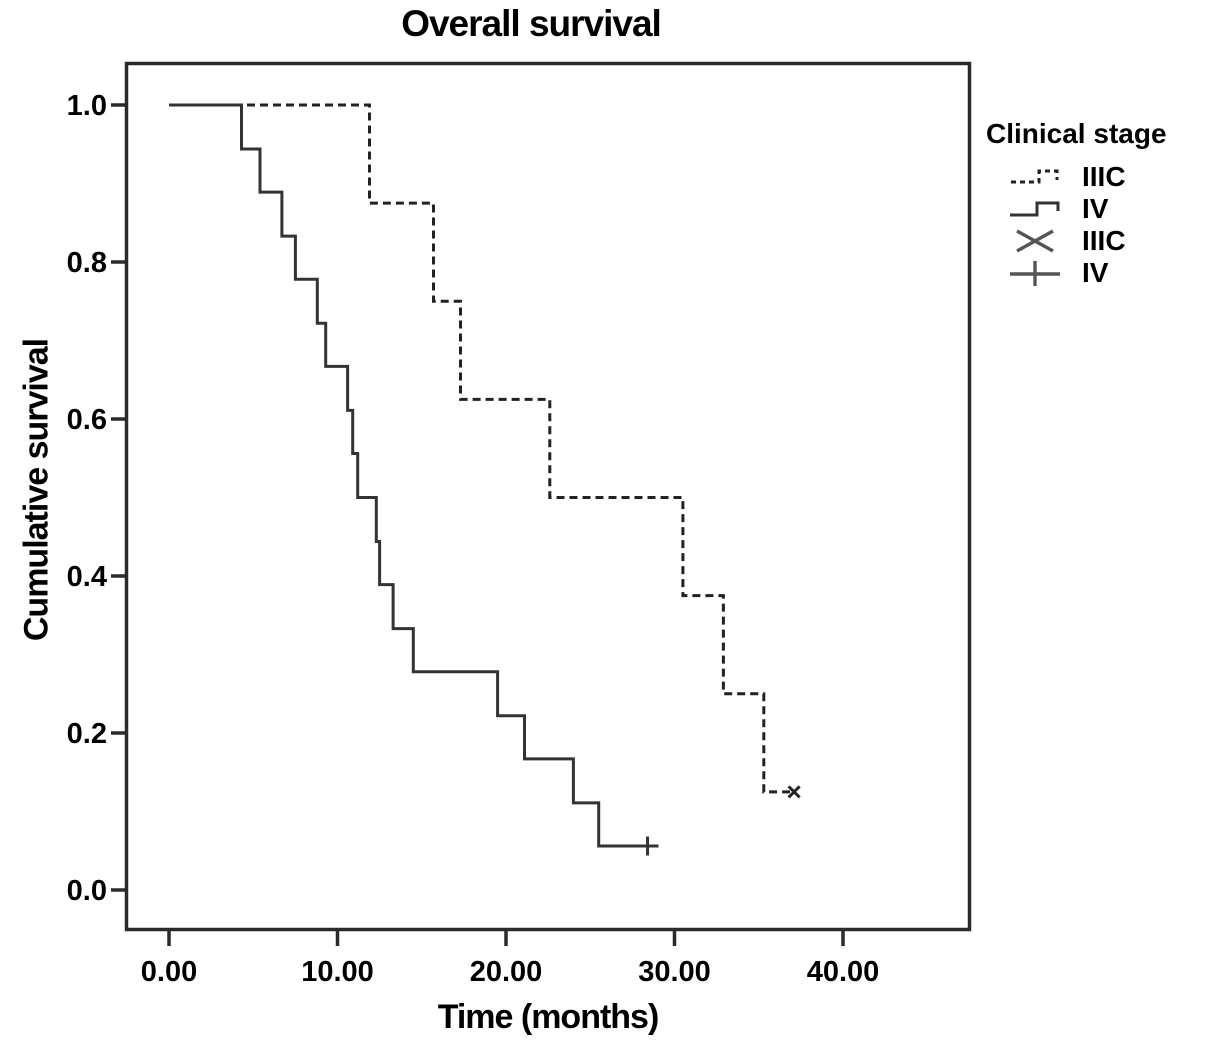 Image resolution: width=1205 pixels, height=1057 pixels. I want to click on x-marker-icon, so click(1035, 241).